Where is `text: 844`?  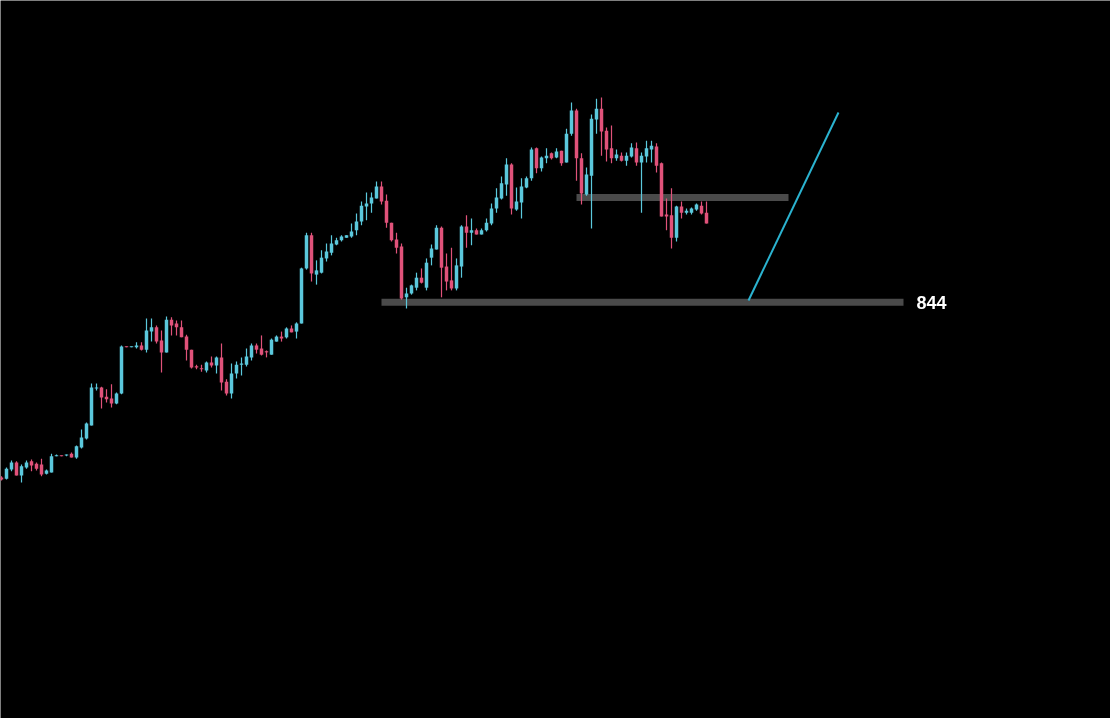 text: 844 is located at coordinates (931, 302).